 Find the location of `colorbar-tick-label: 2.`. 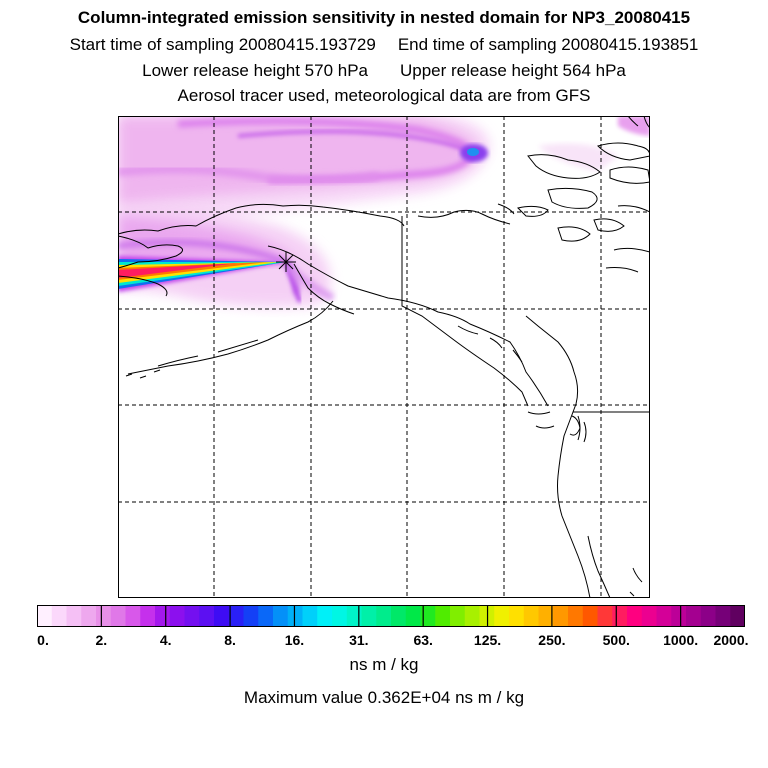

colorbar-tick-label: 2. is located at coordinates (101, 640).